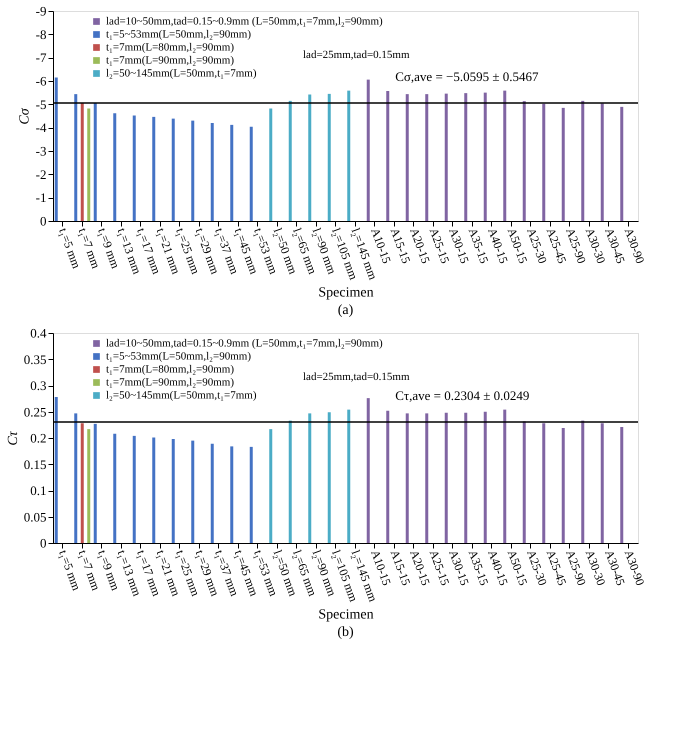  Describe the element at coordinates (462, 396) in the screenshot. I see `ref-line-label: Cτ,ave = 0.2304 ± 0.0249` at that location.